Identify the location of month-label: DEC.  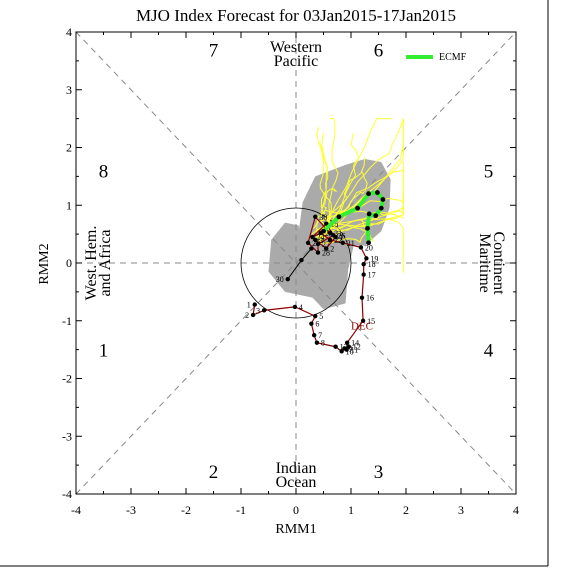
(362, 326).